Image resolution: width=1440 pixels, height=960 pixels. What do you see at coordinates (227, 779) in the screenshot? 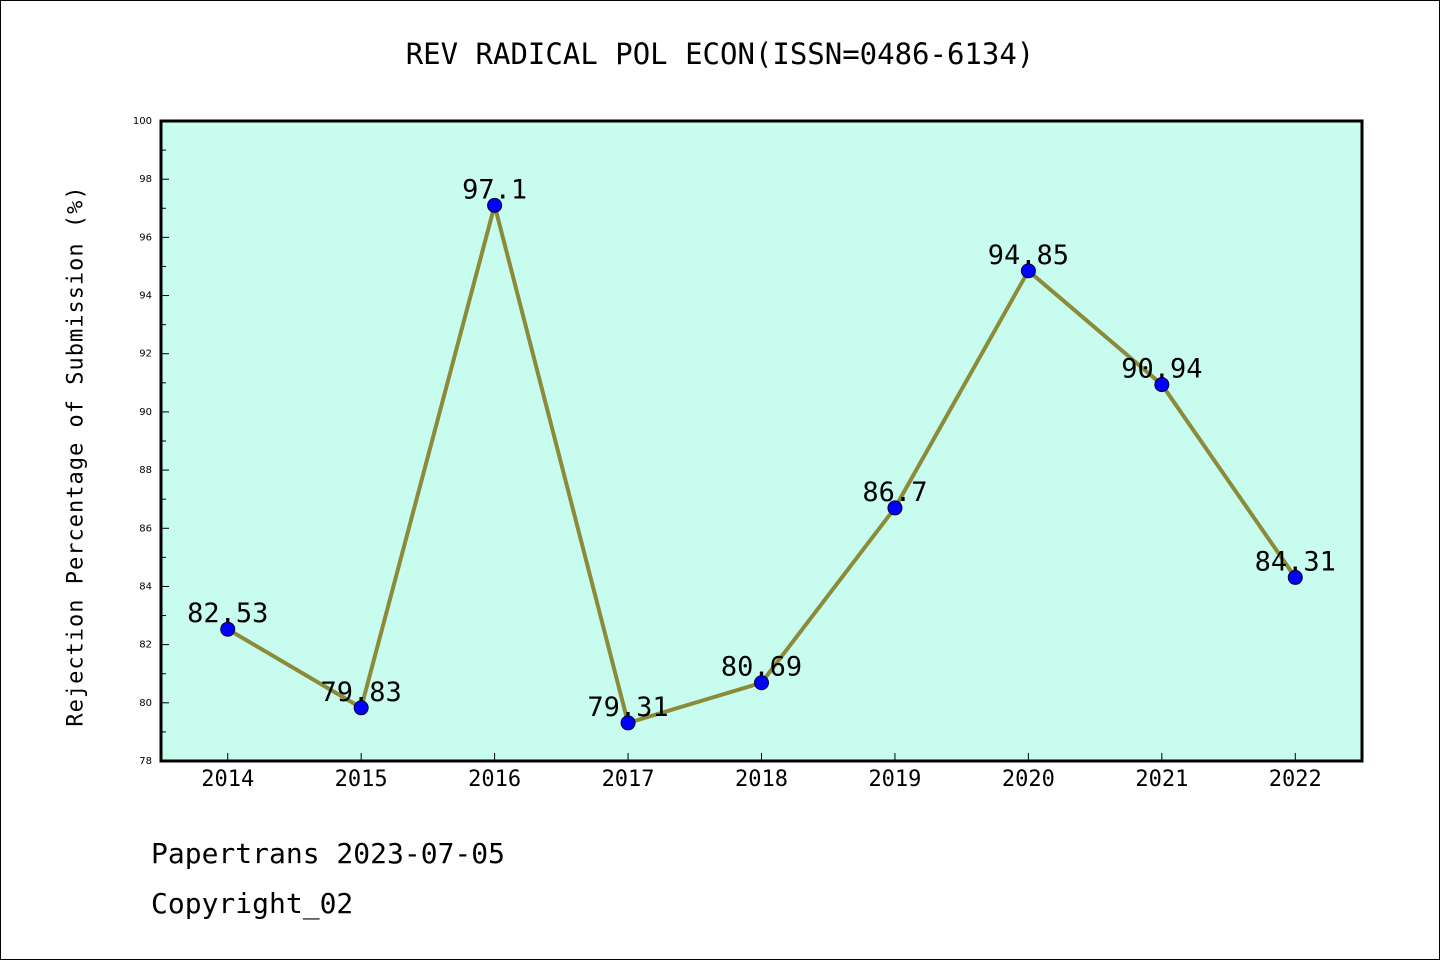
I see `x-tick-label: 2014` at bounding box center [227, 779].